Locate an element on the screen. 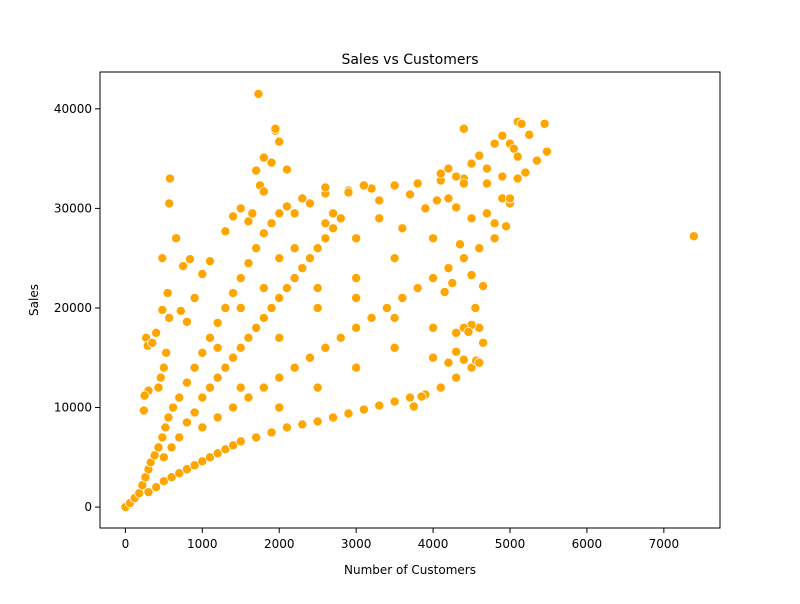  y-tick-label: 20000 is located at coordinates (73, 308).